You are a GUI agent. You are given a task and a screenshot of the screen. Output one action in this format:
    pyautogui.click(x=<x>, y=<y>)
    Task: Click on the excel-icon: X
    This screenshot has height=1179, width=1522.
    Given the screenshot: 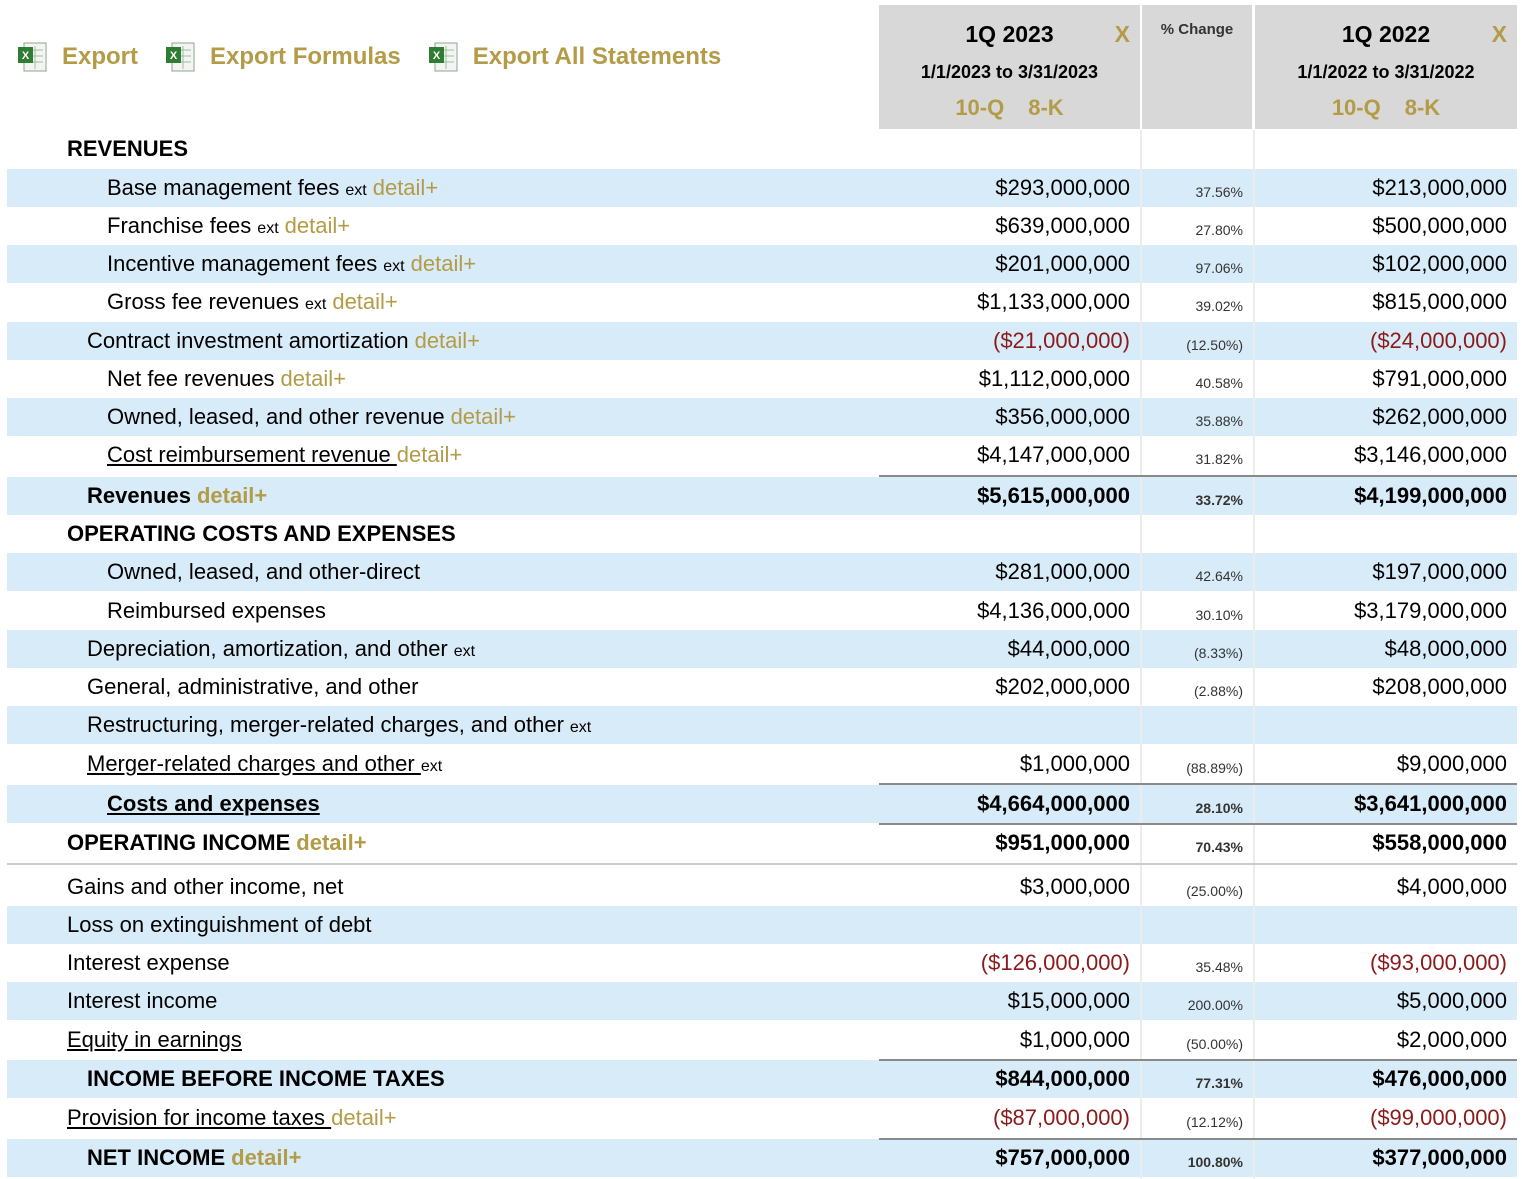 What is the action you would take?
    pyautogui.click(x=32, y=57)
    